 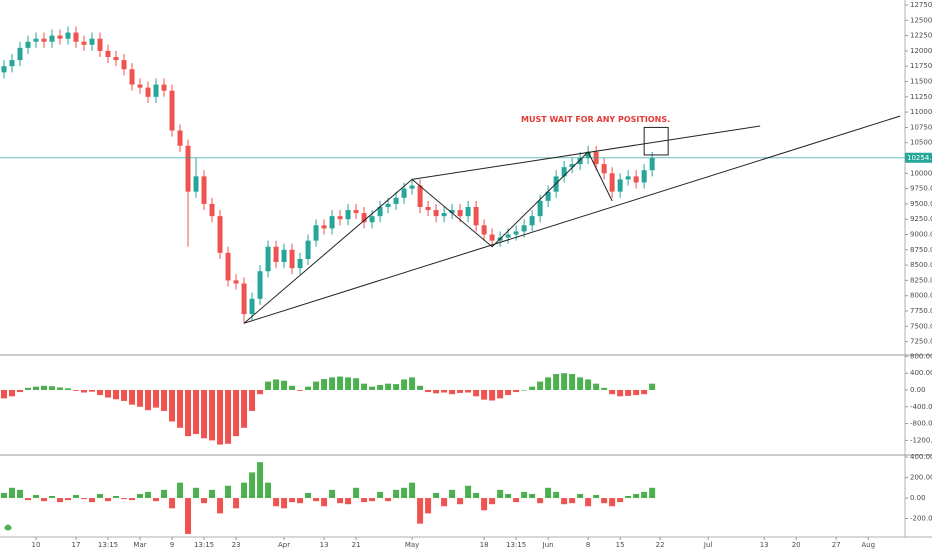 What do you see at coordinates (921, 373) in the screenshot?
I see `y-tick-label: 400.00` at bounding box center [921, 373].